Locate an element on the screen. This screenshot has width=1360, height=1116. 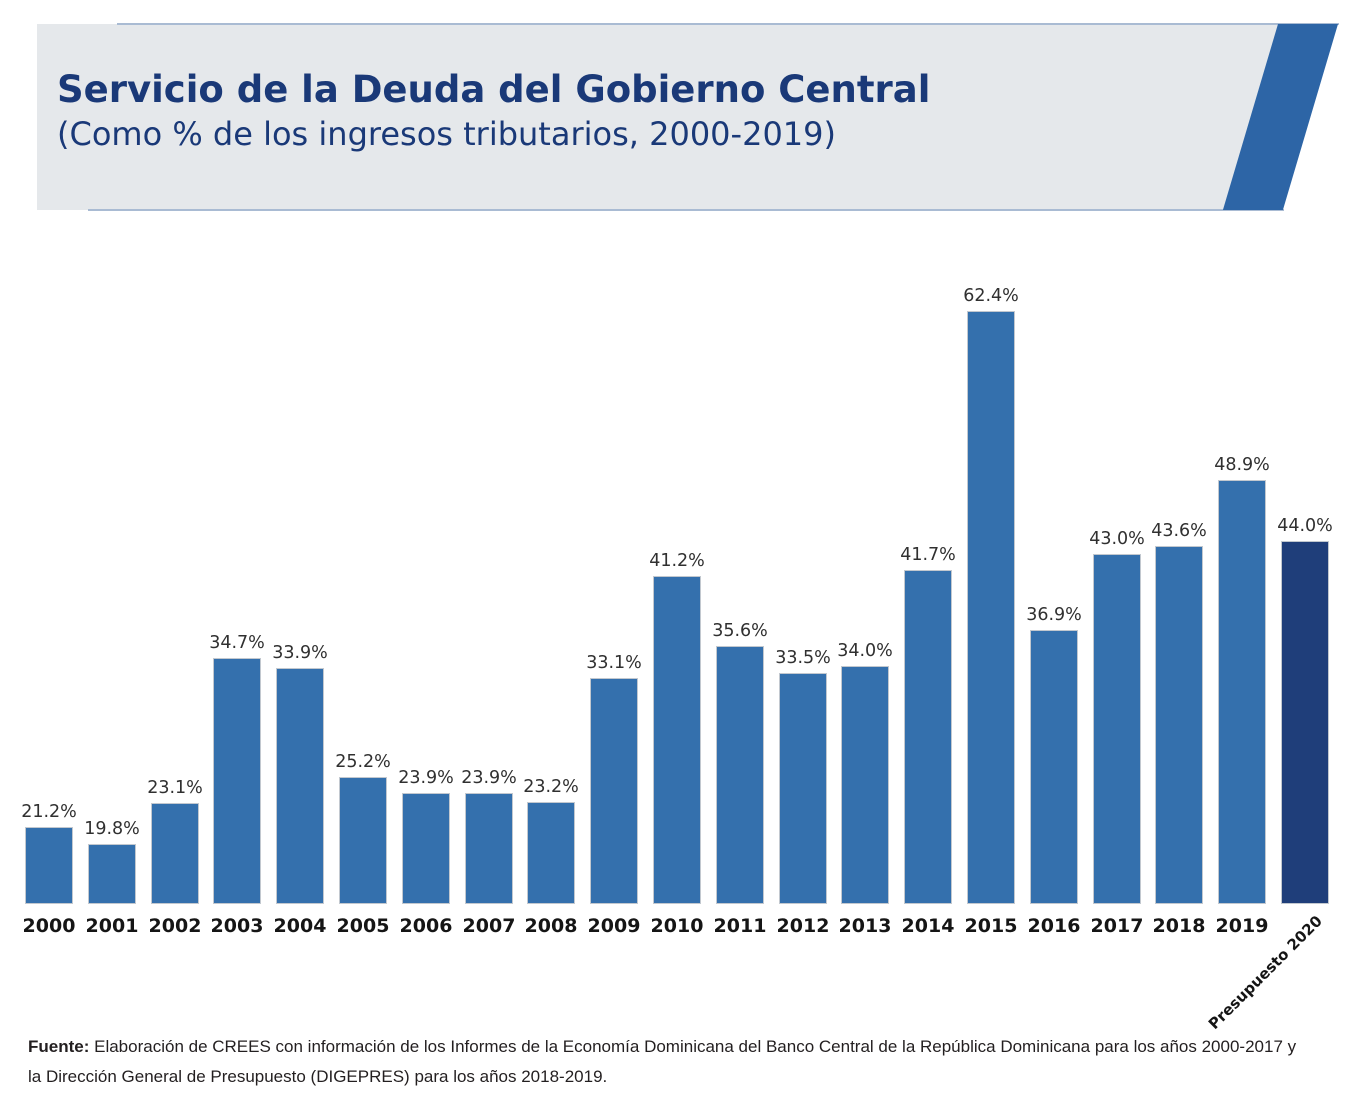
x-tick-label-2004: 2004 is located at coordinates (300, 926).